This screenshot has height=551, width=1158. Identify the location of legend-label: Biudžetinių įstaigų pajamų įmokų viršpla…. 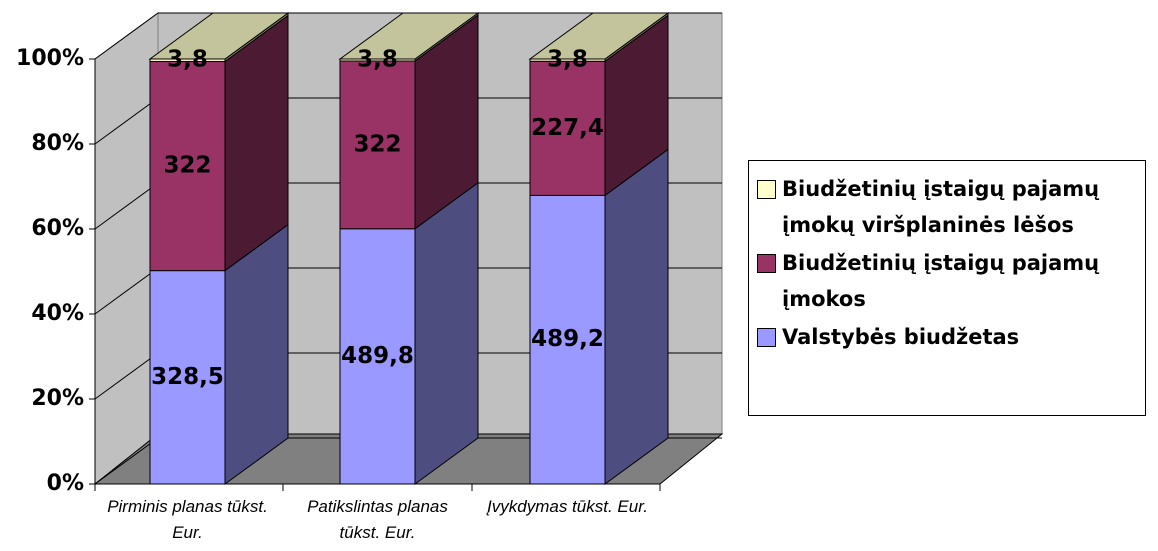
(941, 207).